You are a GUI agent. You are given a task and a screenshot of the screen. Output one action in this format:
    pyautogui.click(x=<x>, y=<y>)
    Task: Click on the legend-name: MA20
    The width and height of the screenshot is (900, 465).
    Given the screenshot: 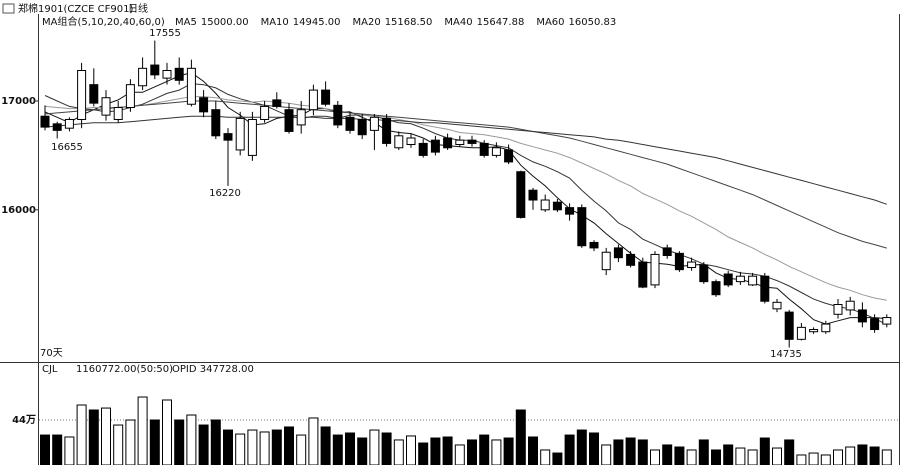 What is the action you would take?
    pyautogui.click(x=366, y=22)
    